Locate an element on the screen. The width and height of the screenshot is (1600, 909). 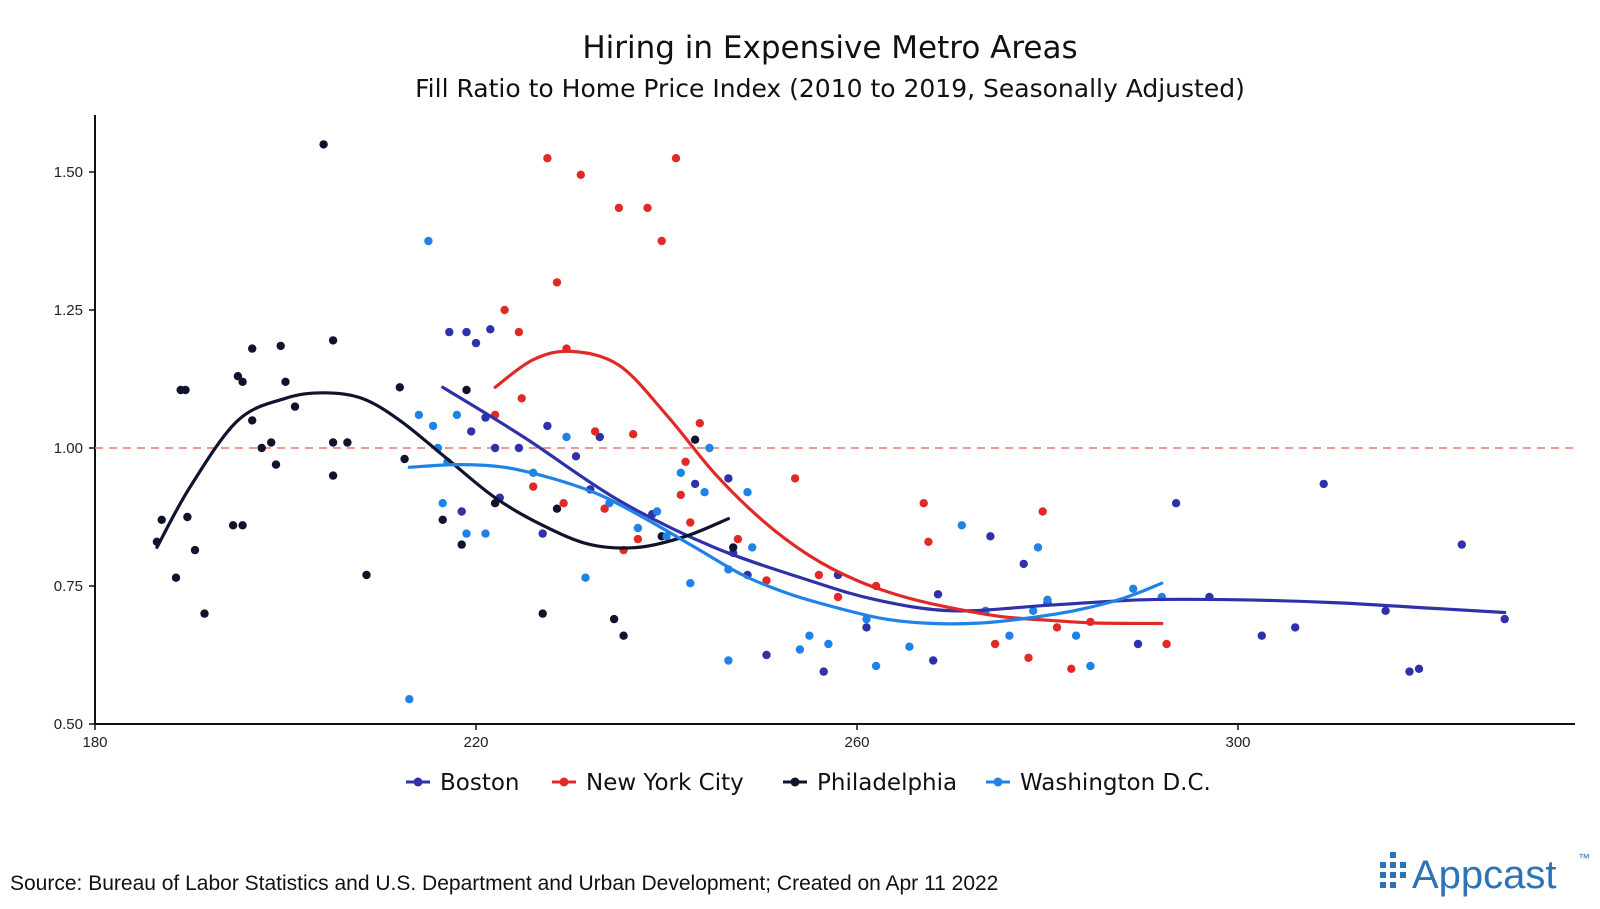
y-tick-label: 1.00 is located at coordinates (68, 448).